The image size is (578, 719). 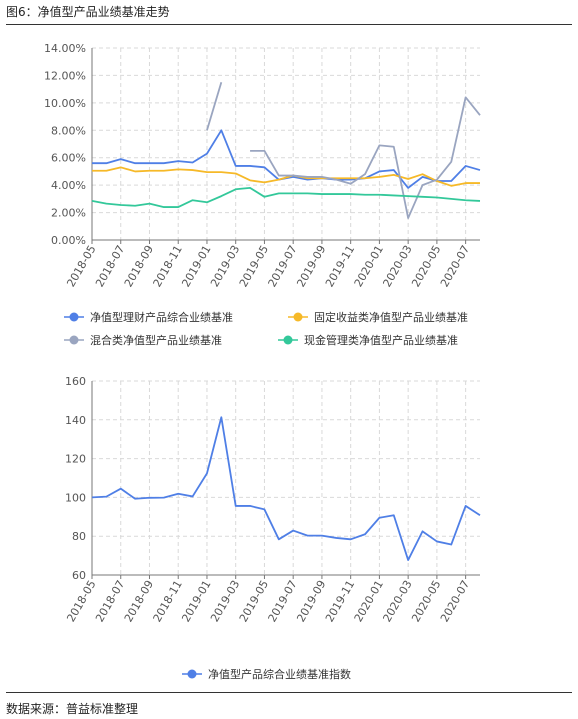 What do you see at coordinates (289, 24) in the screenshot?
I see `top-divider` at bounding box center [289, 24].